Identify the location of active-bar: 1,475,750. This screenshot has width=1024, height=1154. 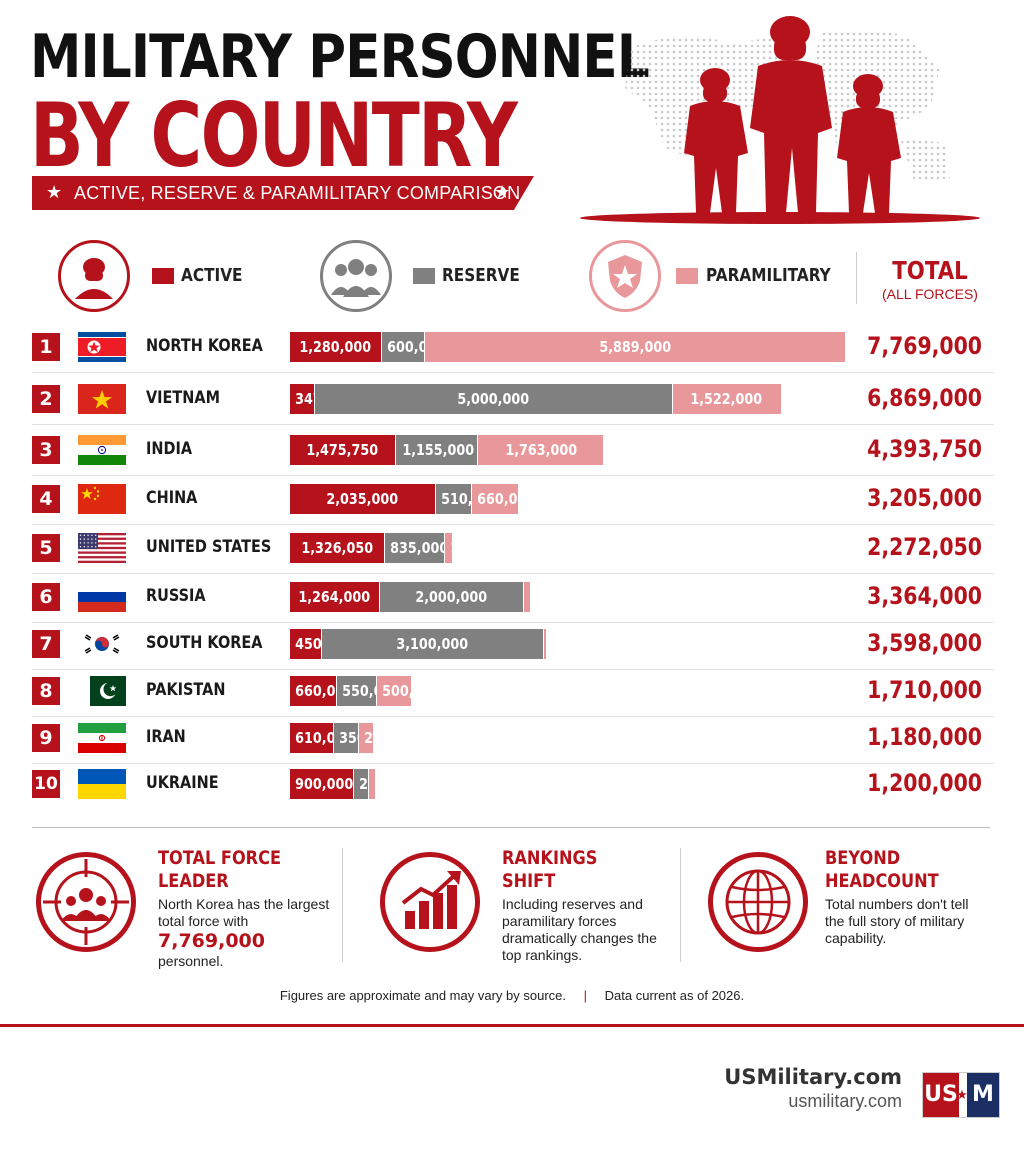
(342, 450).